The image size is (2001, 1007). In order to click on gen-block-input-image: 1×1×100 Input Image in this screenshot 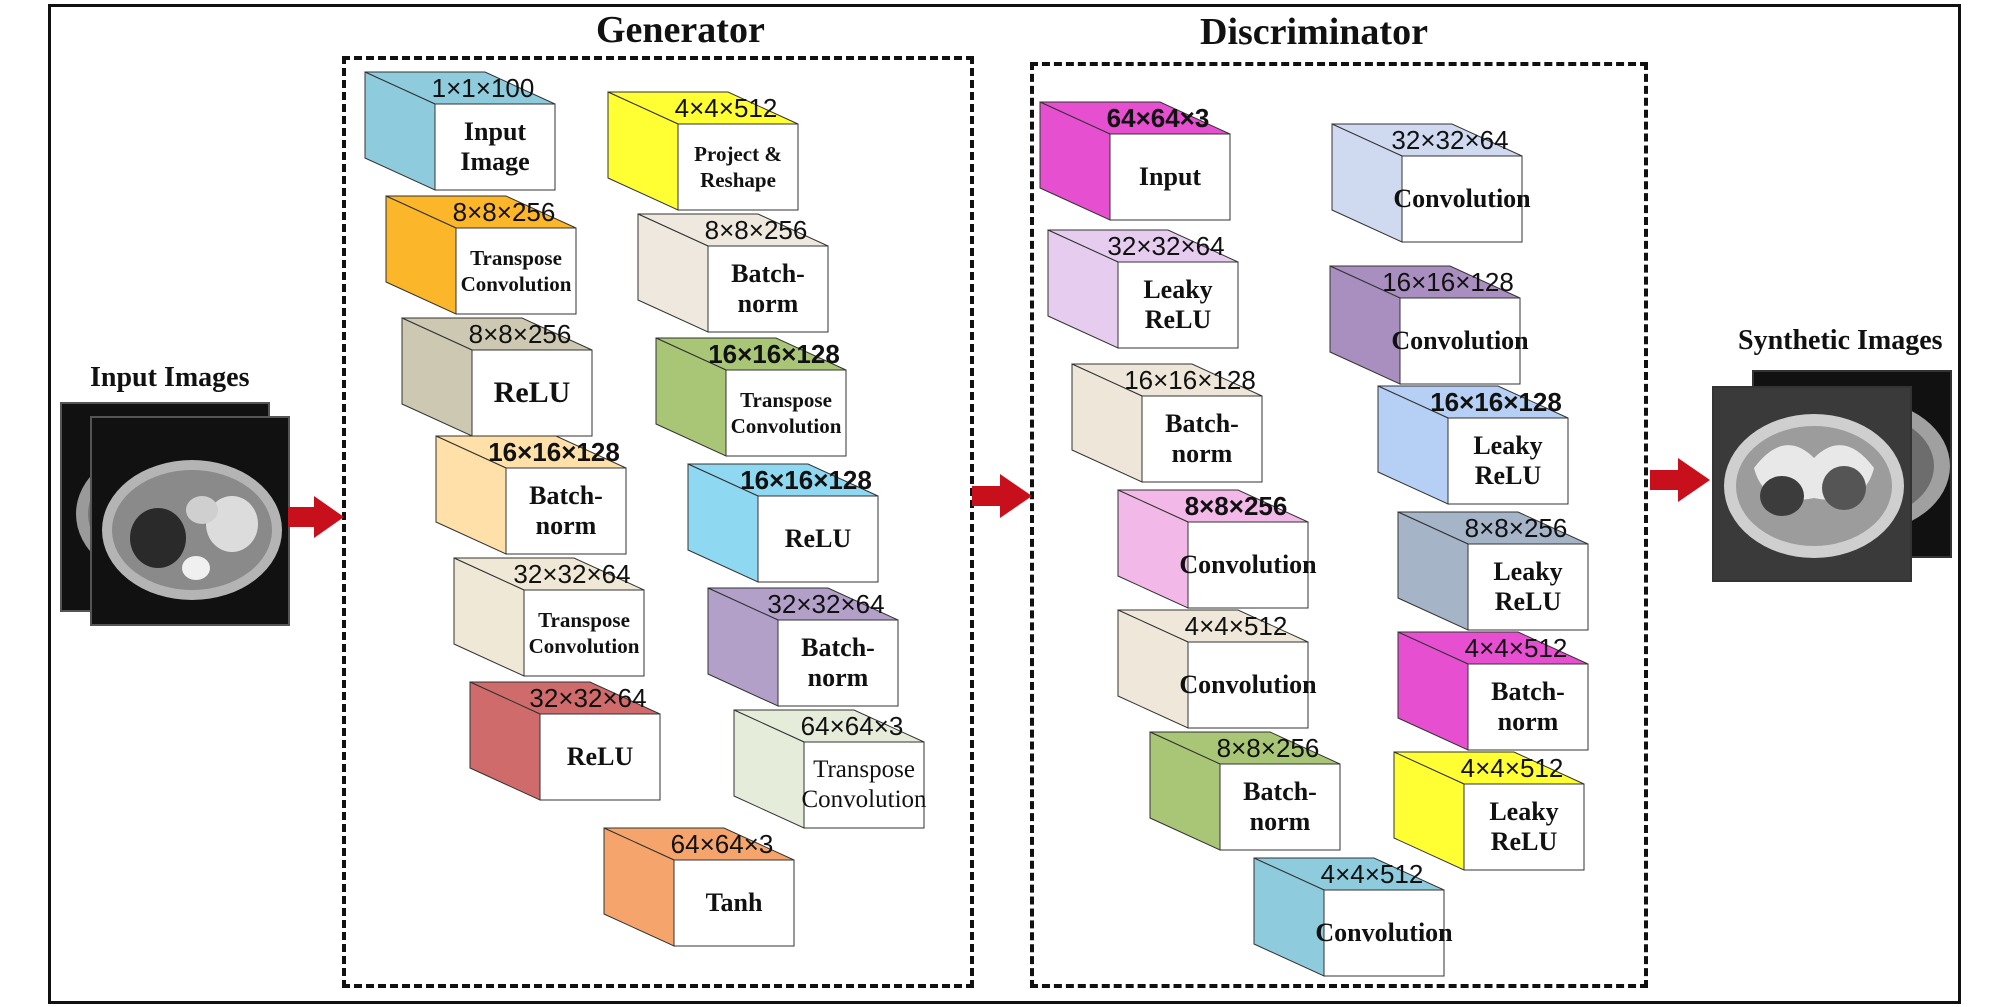, I will do `click(460, 131)`.